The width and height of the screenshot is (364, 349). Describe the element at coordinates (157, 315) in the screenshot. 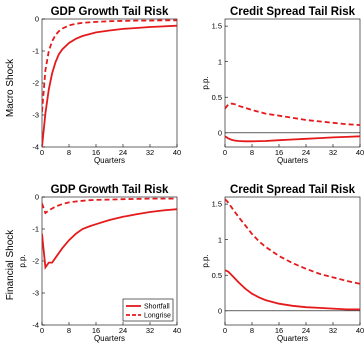

I see `legend-label-longrise: Longrise` at that location.